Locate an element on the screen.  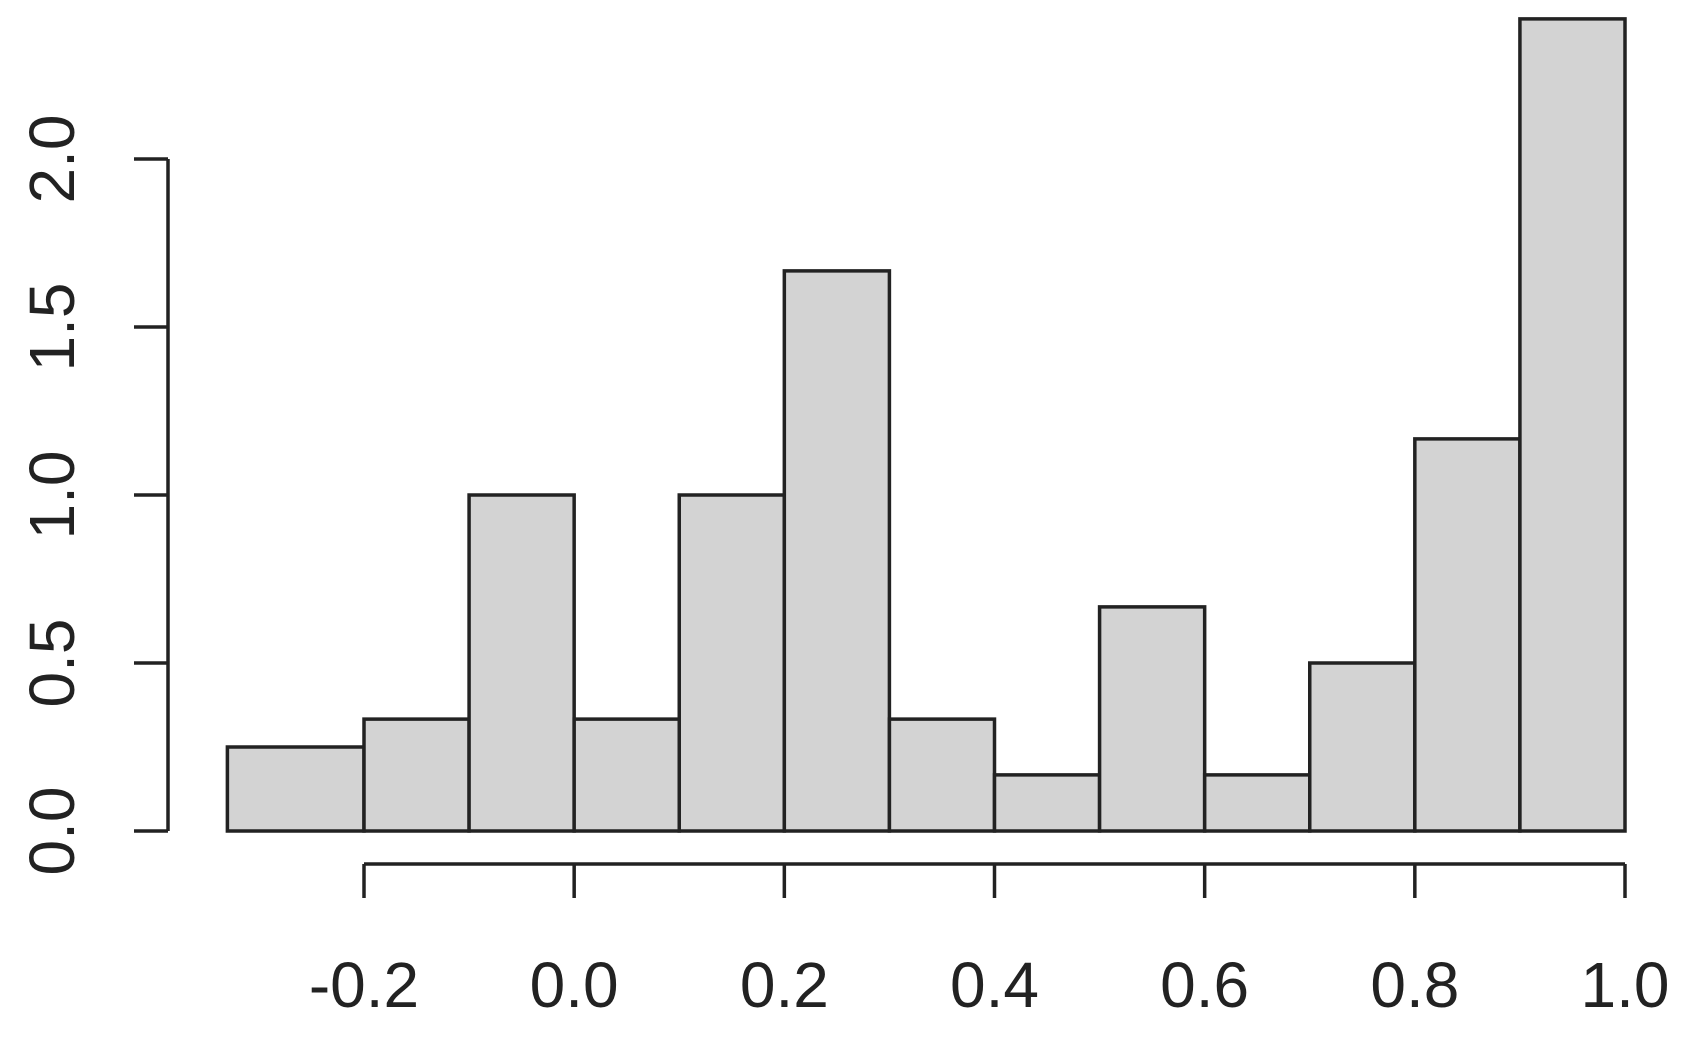
x-axis-tick-label: 0.8 is located at coordinates (1414, 985).